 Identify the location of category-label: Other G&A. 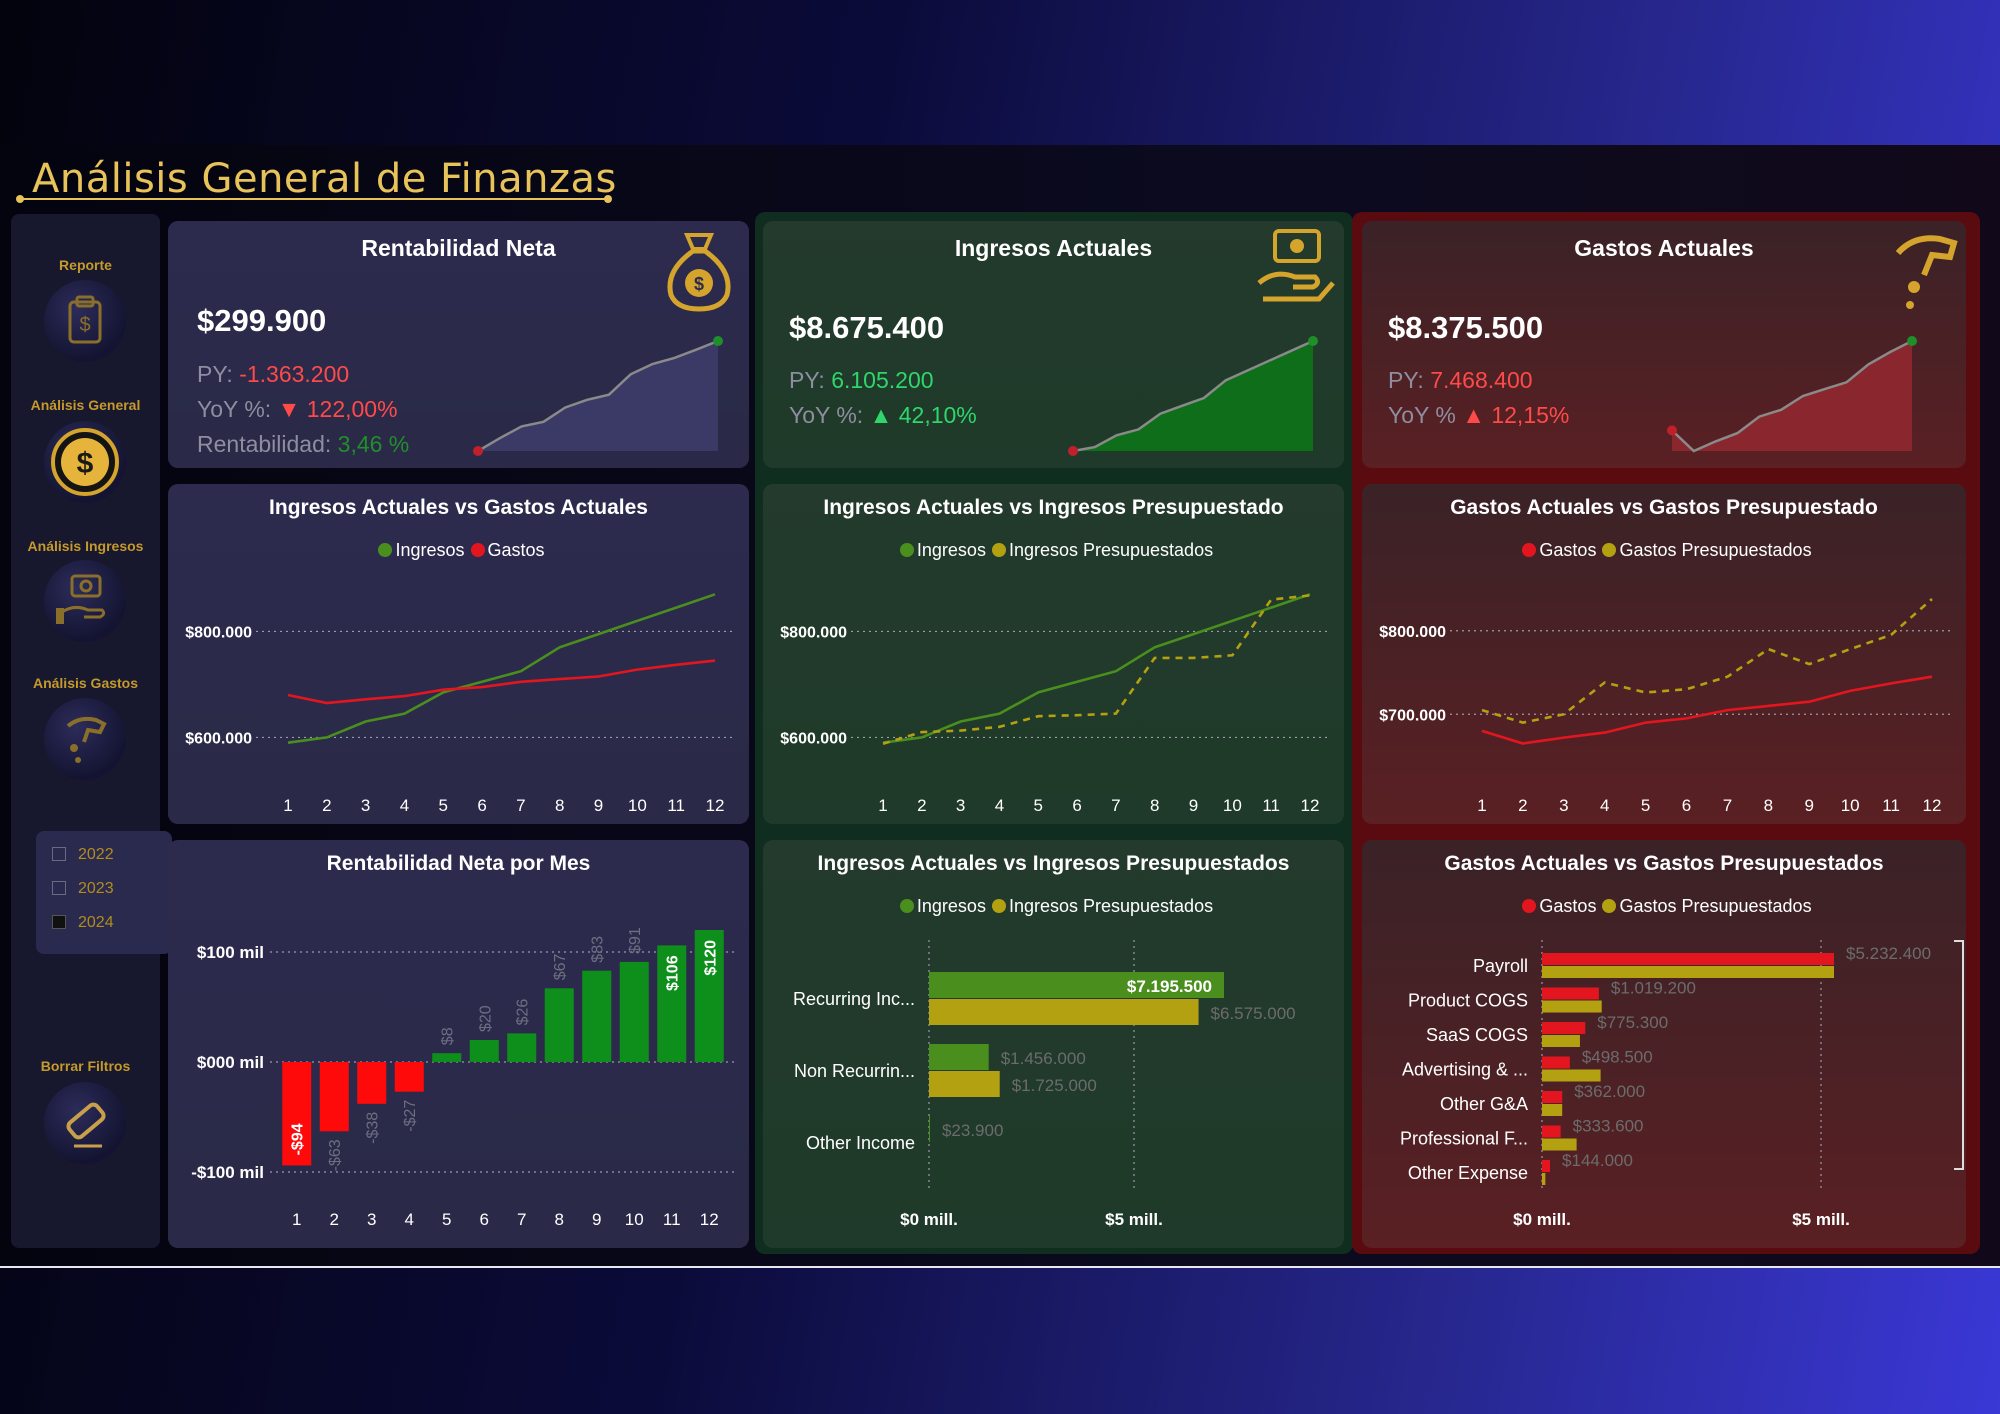
(1484, 1104).